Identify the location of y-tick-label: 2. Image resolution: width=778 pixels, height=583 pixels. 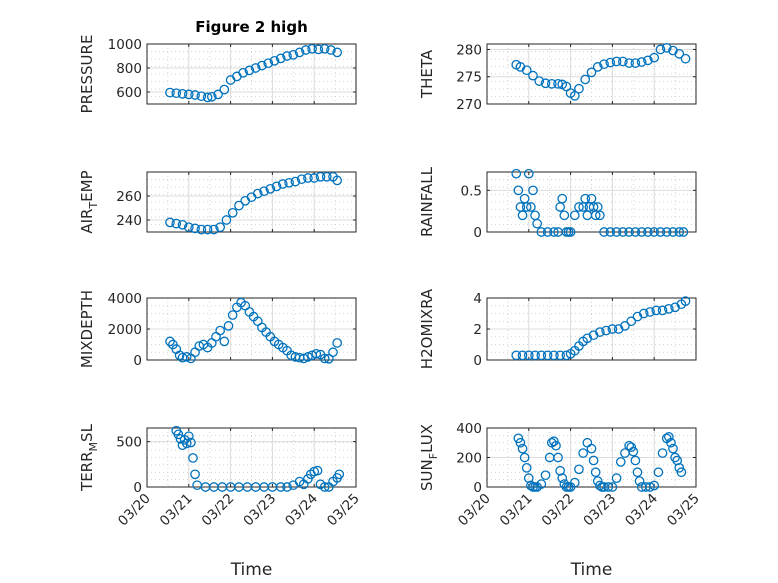
(477, 330).